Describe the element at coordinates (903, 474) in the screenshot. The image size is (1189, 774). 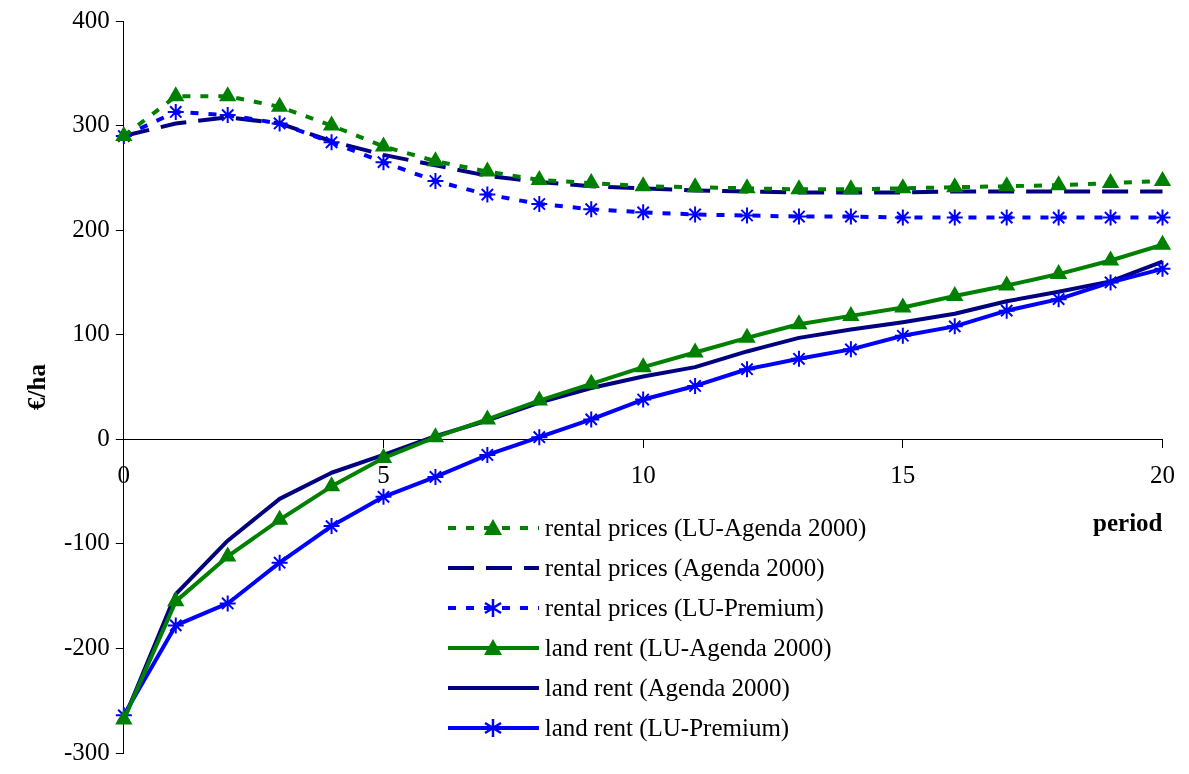
I see `x-tick-label: 15` at that location.